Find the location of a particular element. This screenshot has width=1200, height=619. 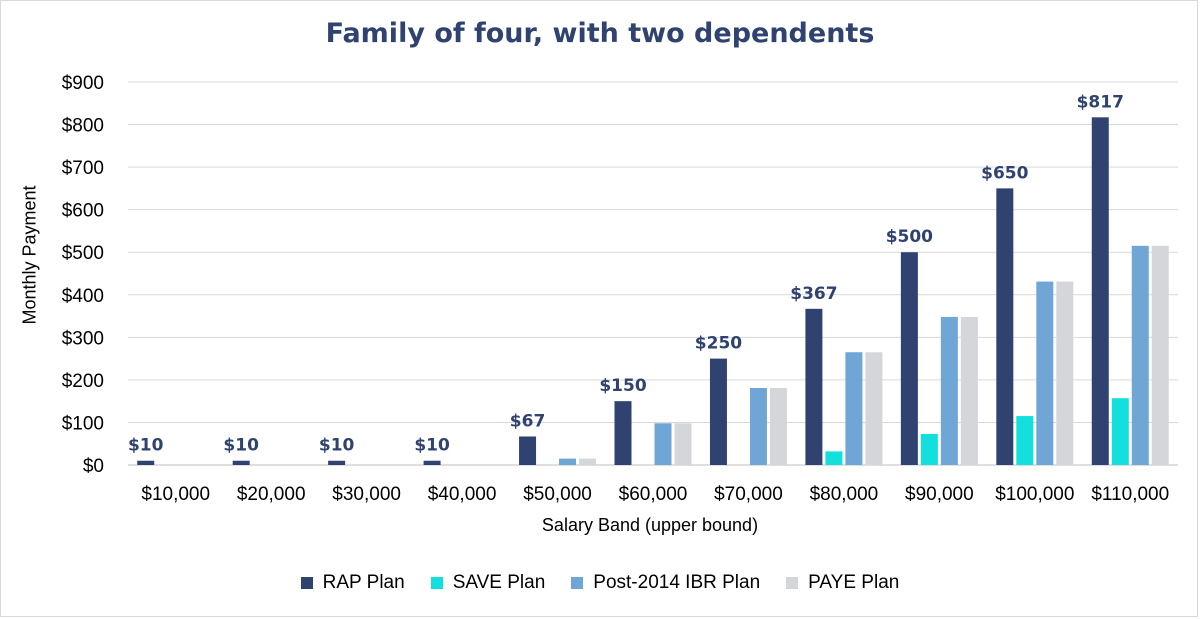

data-label: $67 is located at coordinates (528, 421).